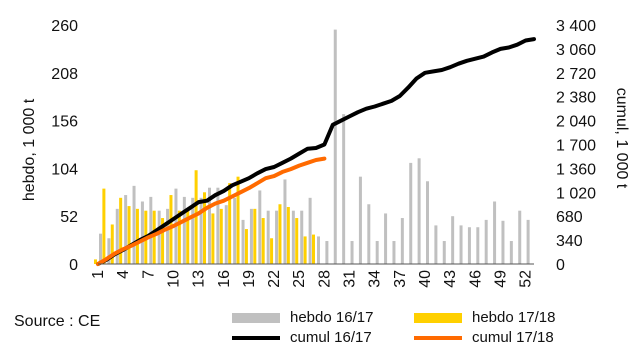 The image size is (640, 349). What do you see at coordinates (123, 274) in the screenshot?
I see `x-tick-label: 4` at bounding box center [123, 274].